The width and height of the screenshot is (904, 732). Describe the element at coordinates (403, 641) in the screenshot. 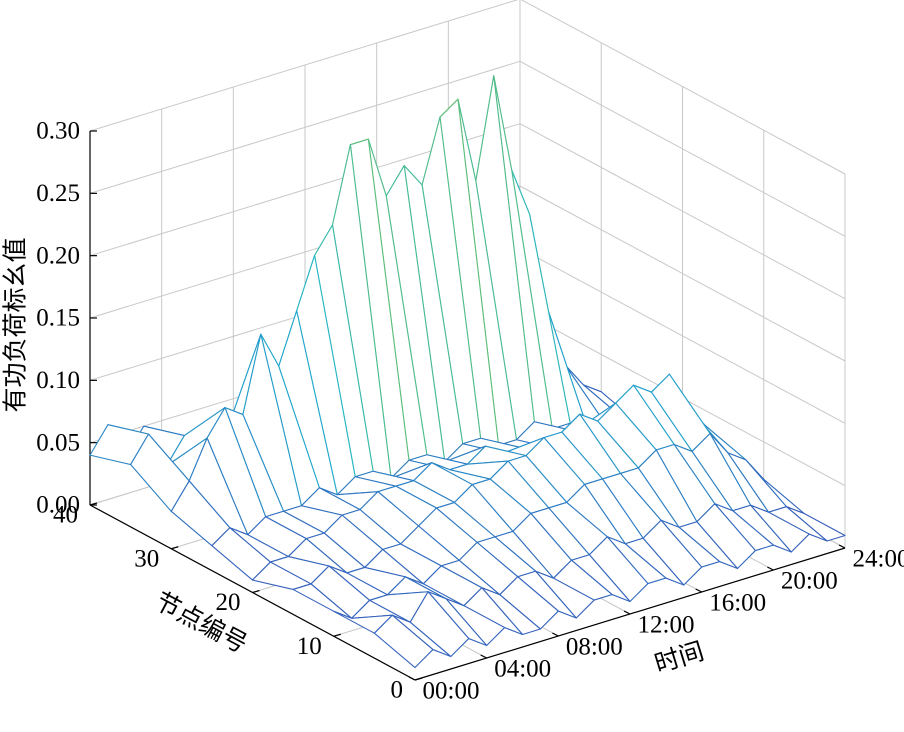

I see `surface-patch` at that location.